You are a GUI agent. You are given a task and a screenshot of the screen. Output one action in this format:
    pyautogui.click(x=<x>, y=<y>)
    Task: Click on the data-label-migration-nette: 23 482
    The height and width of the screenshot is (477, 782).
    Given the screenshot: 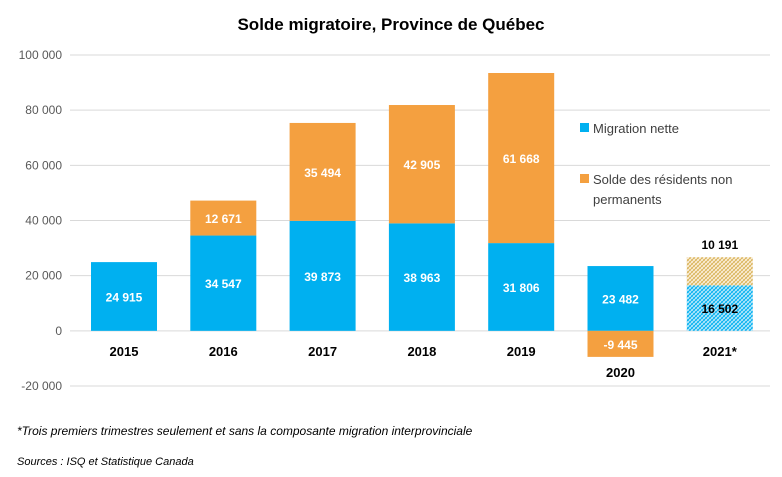 What is the action you would take?
    pyautogui.click(x=620, y=299)
    